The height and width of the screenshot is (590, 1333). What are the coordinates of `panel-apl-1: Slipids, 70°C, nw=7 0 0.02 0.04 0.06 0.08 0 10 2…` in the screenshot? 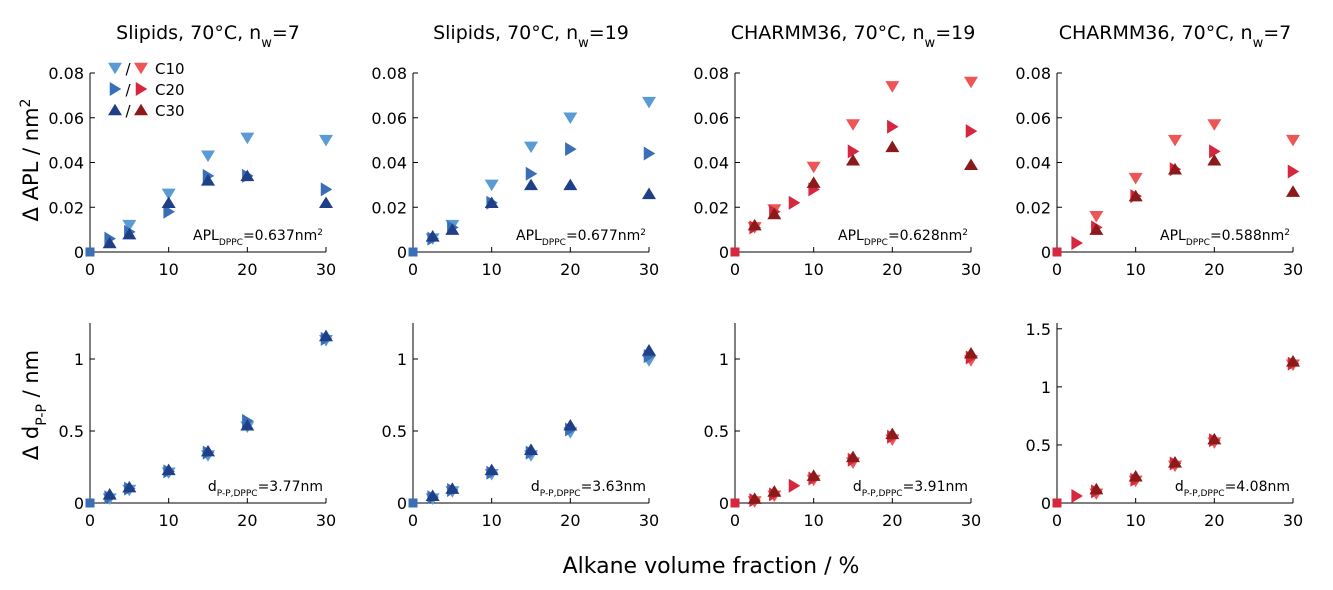 It's located at (192, 150).